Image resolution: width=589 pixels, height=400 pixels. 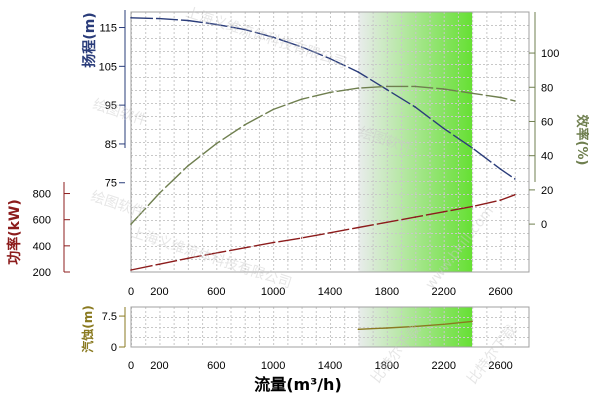 I want to click on x-tick-label-upper: 200, so click(x=159, y=292).